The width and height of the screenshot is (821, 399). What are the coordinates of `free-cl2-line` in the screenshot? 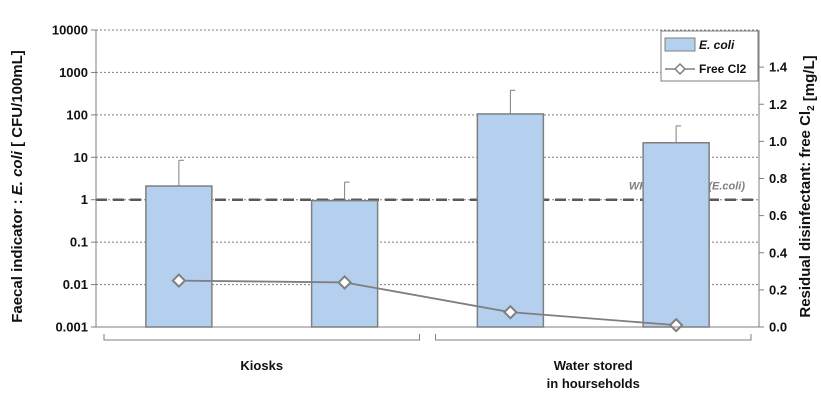 It's located at (427, 303).